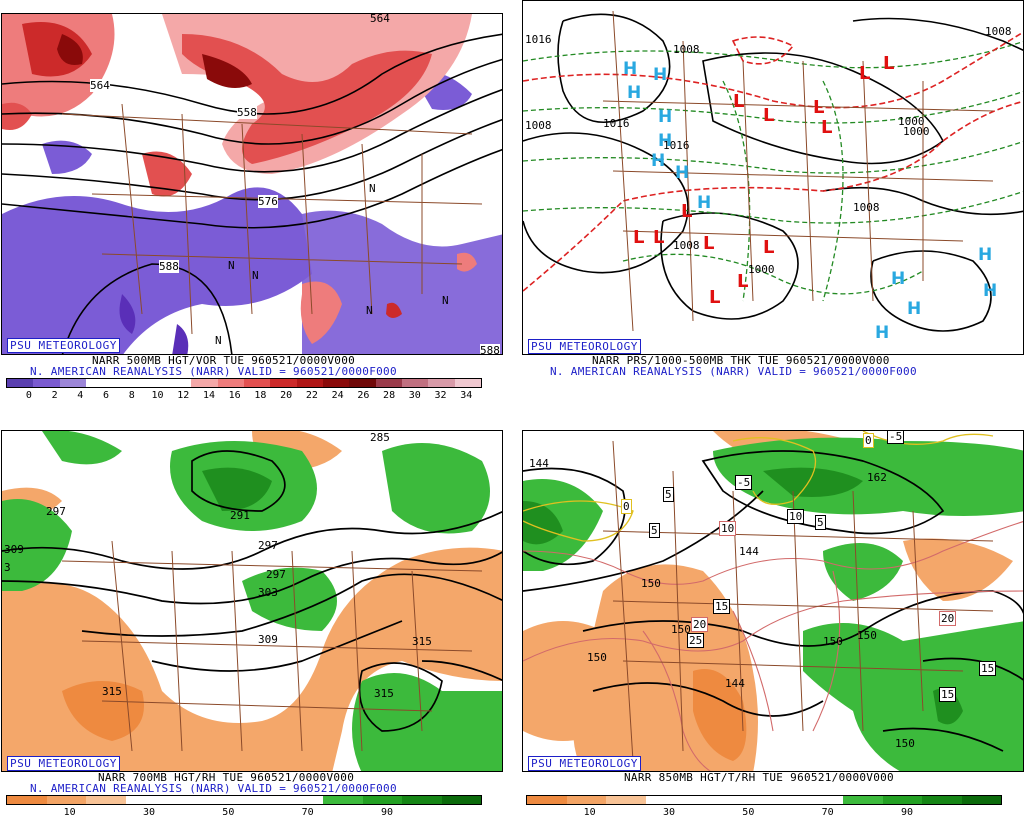 The height and width of the screenshot is (819, 1024). Describe the element at coordinates (696, 640) in the screenshot. I see `isotherm-label: 25` at that location.